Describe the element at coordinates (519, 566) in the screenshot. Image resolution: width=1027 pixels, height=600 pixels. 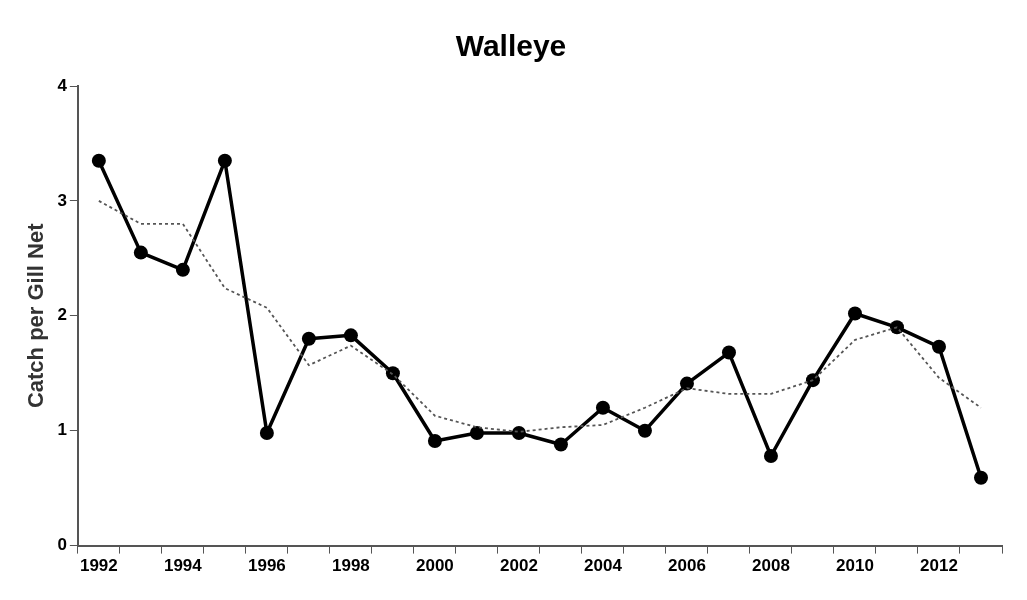
I see `x-tick-label: 2002` at that location.